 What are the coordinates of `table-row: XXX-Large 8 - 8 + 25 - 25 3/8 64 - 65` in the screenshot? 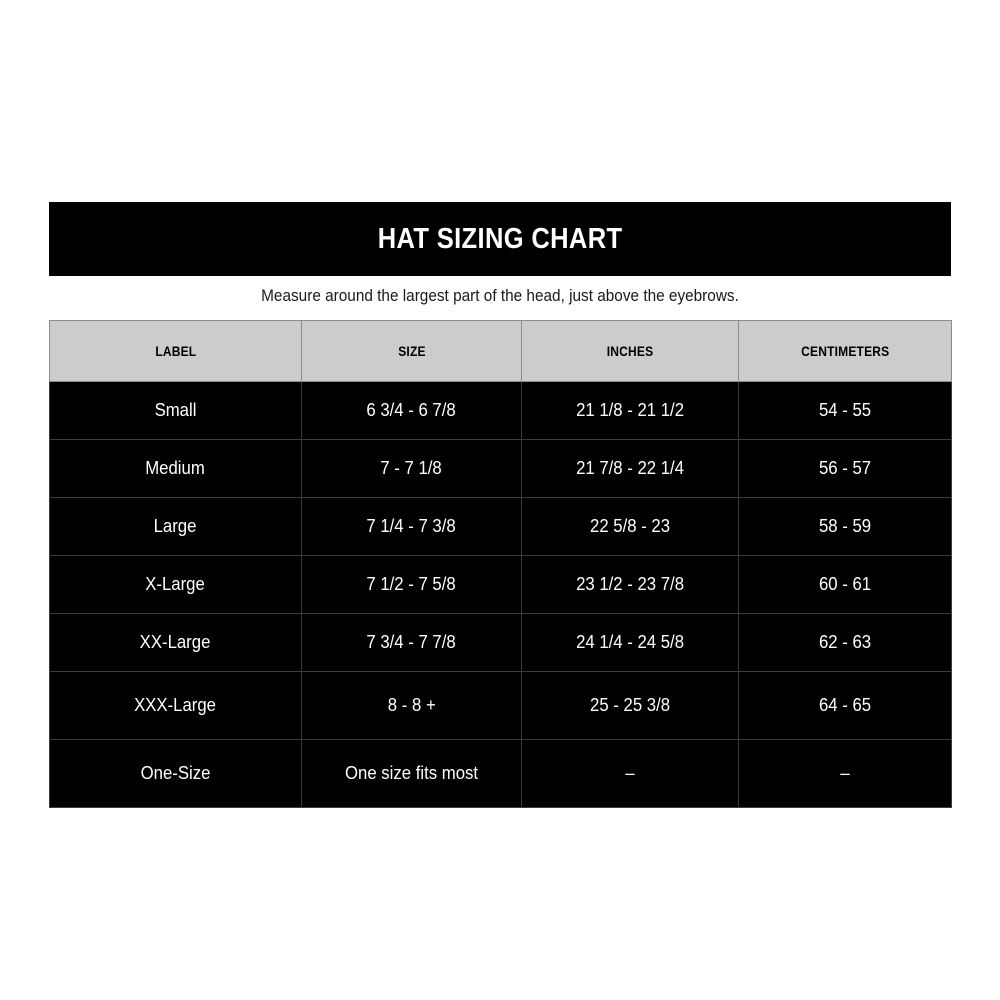 It's located at (500, 705).